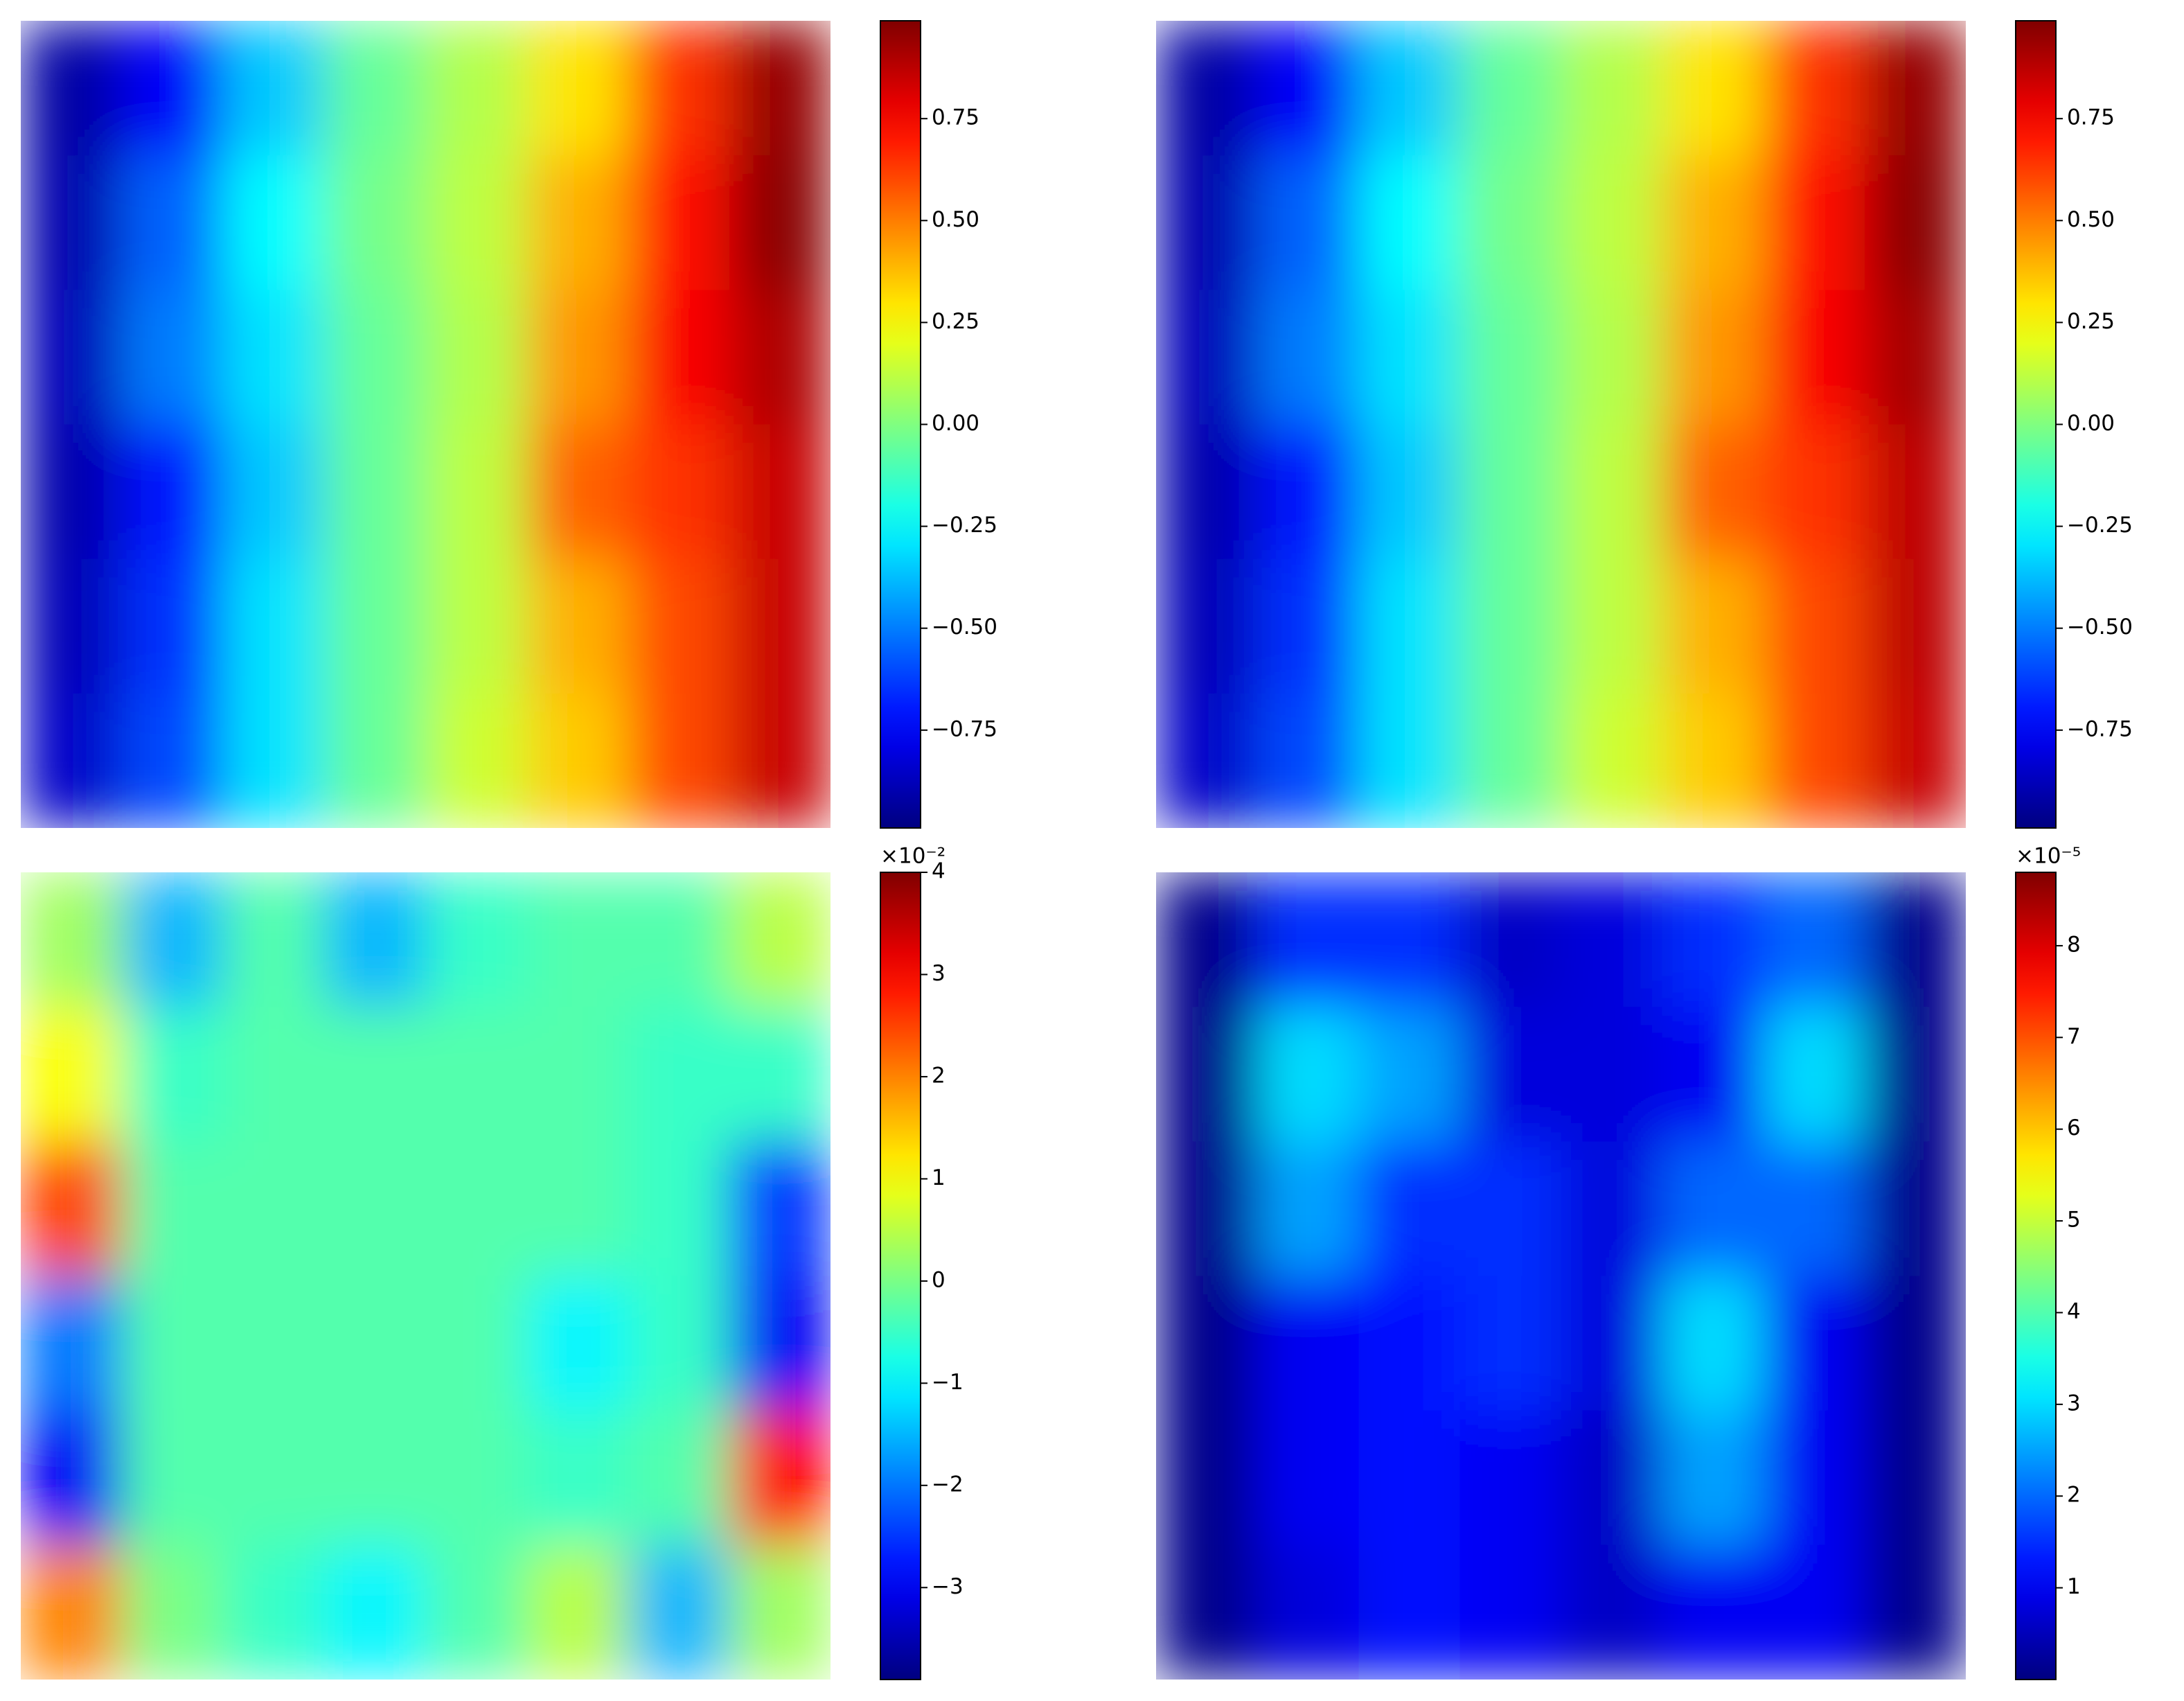 The height and width of the screenshot is (1701, 2184). What do you see at coordinates (948, 1382) in the screenshot?
I see `colorbar-tick-label: −1` at bounding box center [948, 1382].